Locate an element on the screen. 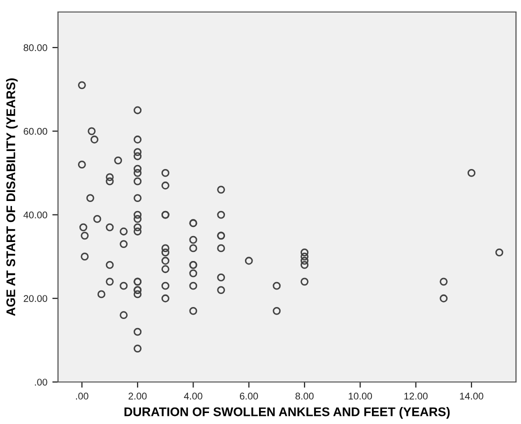 The image size is (521, 424). x-tick-label: 8.00 is located at coordinates (304, 396).